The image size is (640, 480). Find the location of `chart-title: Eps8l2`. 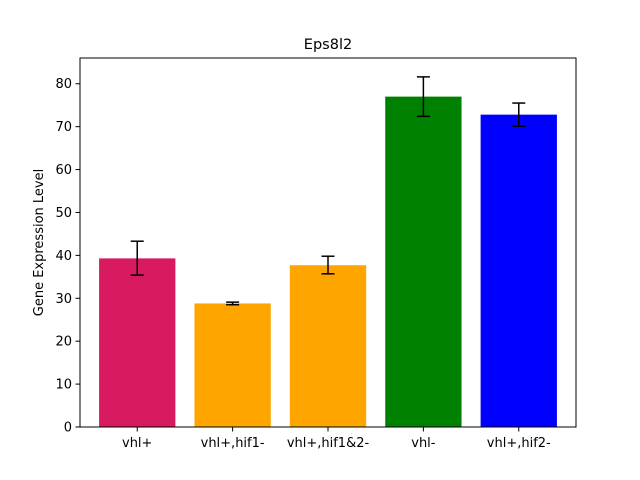

chart-title: Eps8l2 is located at coordinates (328, 45).